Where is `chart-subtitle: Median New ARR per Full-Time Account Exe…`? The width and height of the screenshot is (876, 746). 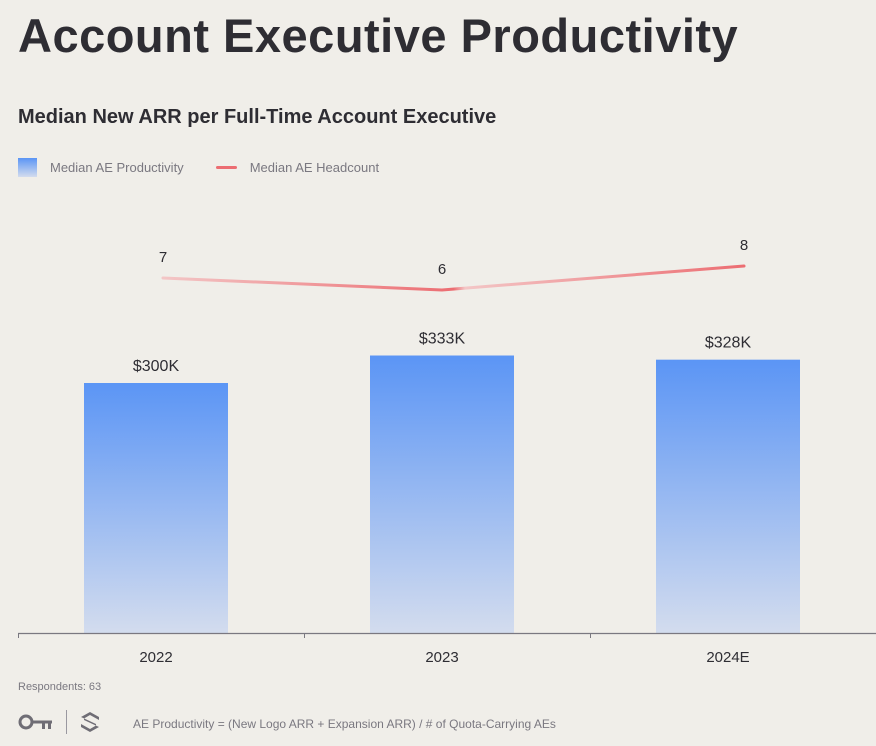
chart-subtitle: Median New ARR per Full-Time Account Exe… is located at coordinates (257, 117).